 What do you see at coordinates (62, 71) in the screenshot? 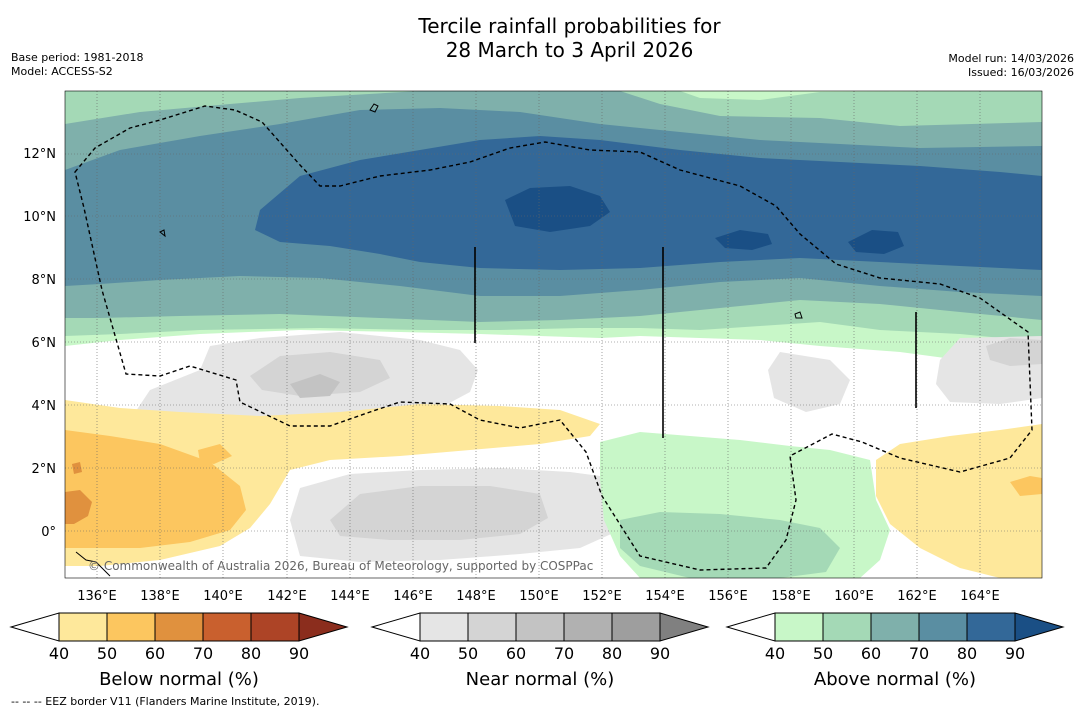
I see `model-name: Model: ACCESS-S2` at bounding box center [62, 71].